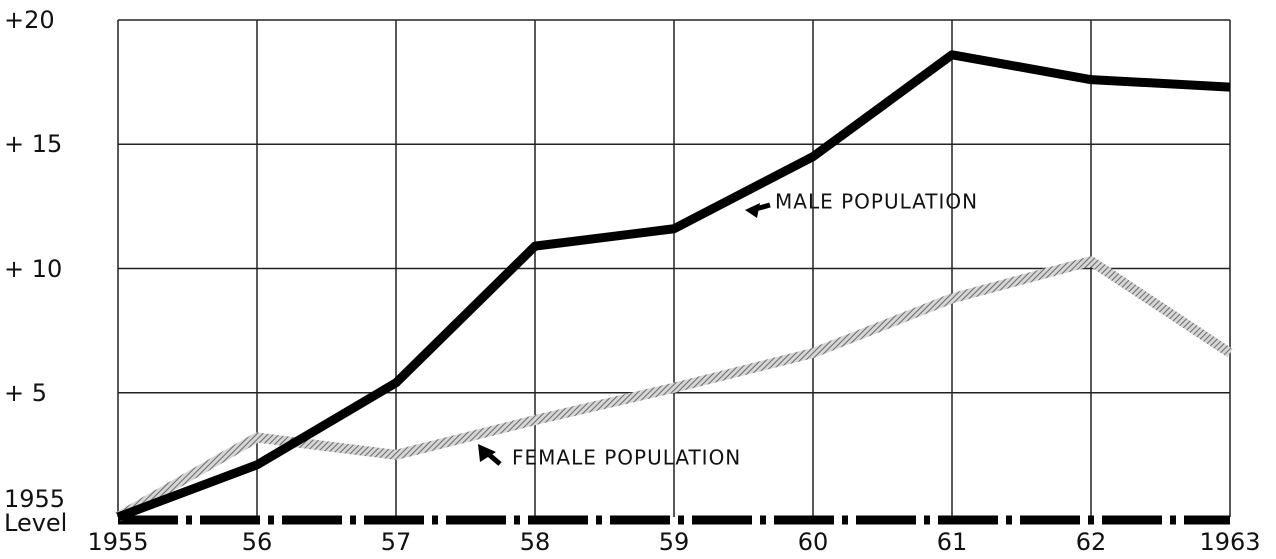  What do you see at coordinates (257, 542) in the screenshot?
I see `x-tick-label: 56` at bounding box center [257, 542].